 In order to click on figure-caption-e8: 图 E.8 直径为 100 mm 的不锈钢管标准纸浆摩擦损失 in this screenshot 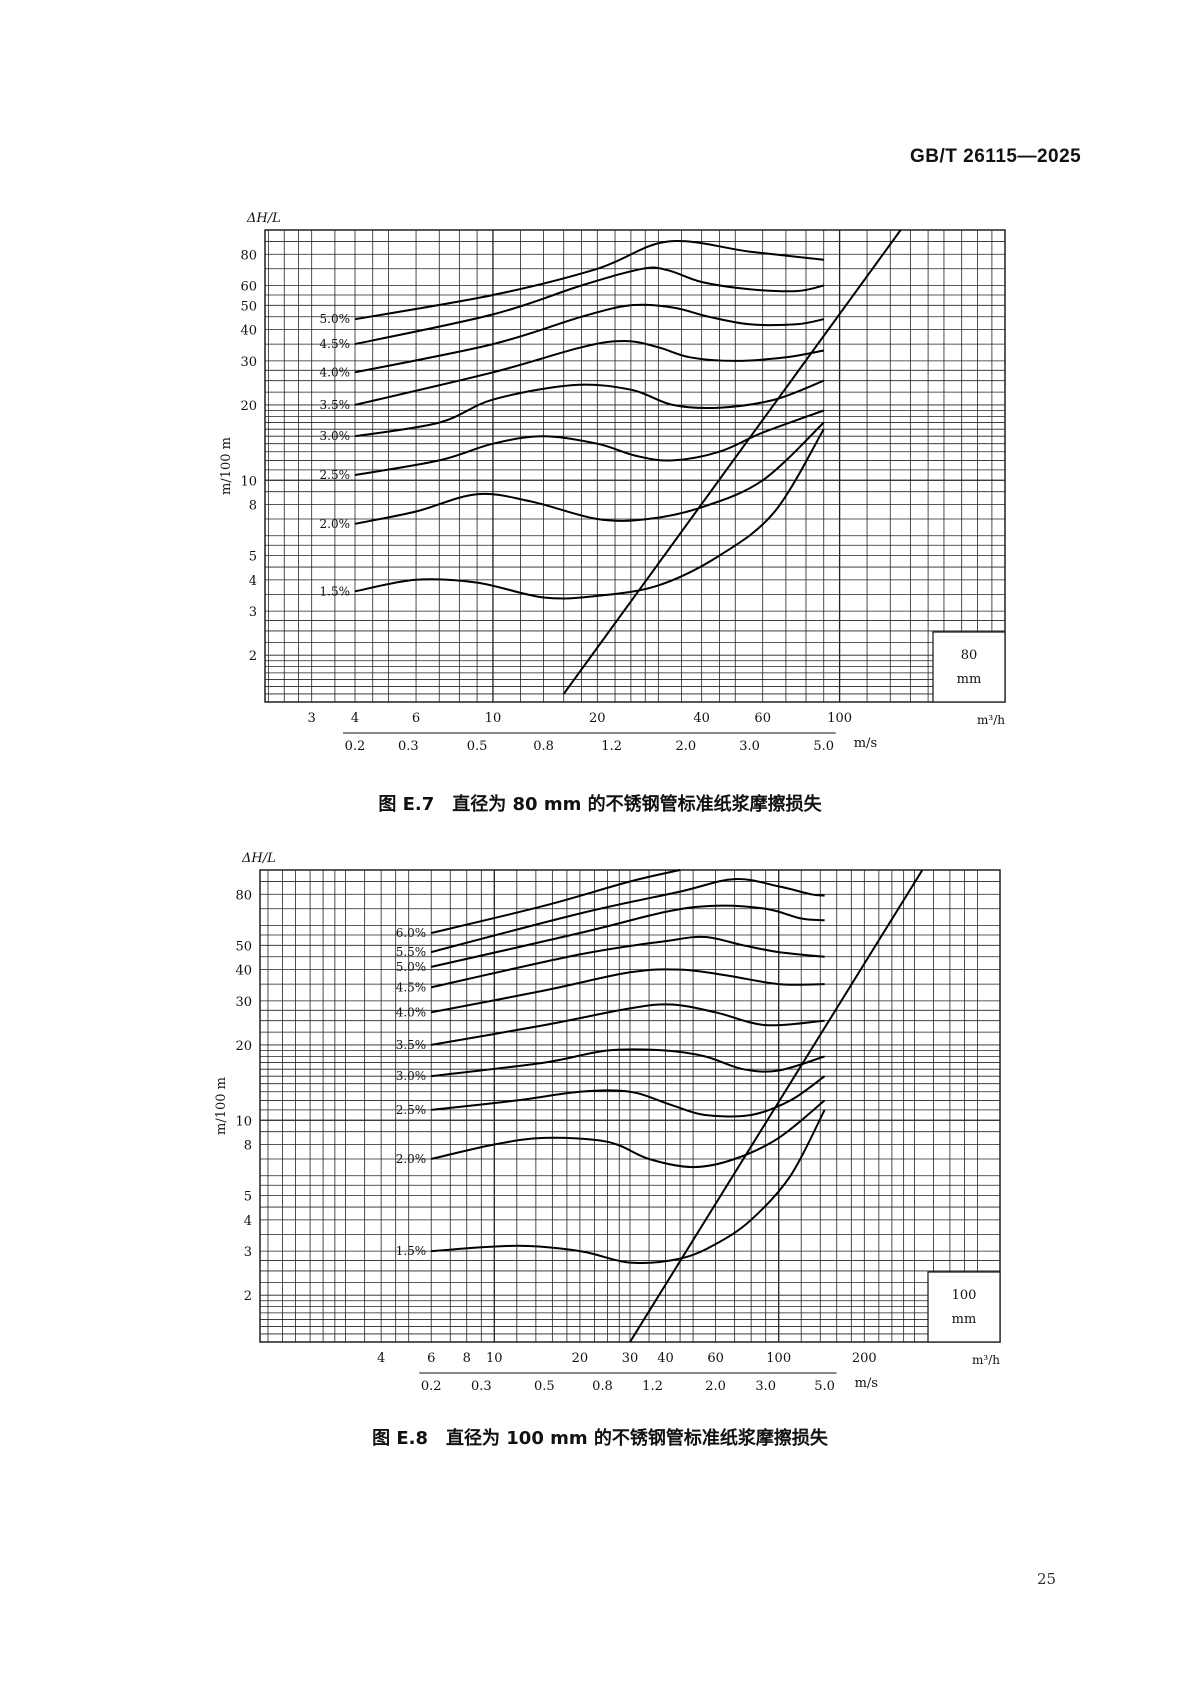, I will do `click(600, 1438)`.